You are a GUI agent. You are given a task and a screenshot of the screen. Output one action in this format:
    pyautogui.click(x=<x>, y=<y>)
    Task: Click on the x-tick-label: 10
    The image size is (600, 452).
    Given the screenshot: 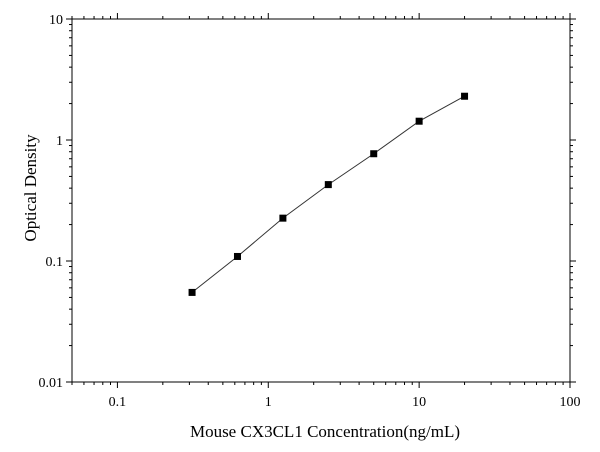 What is the action you would take?
    pyautogui.click(x=419, y=402)
    